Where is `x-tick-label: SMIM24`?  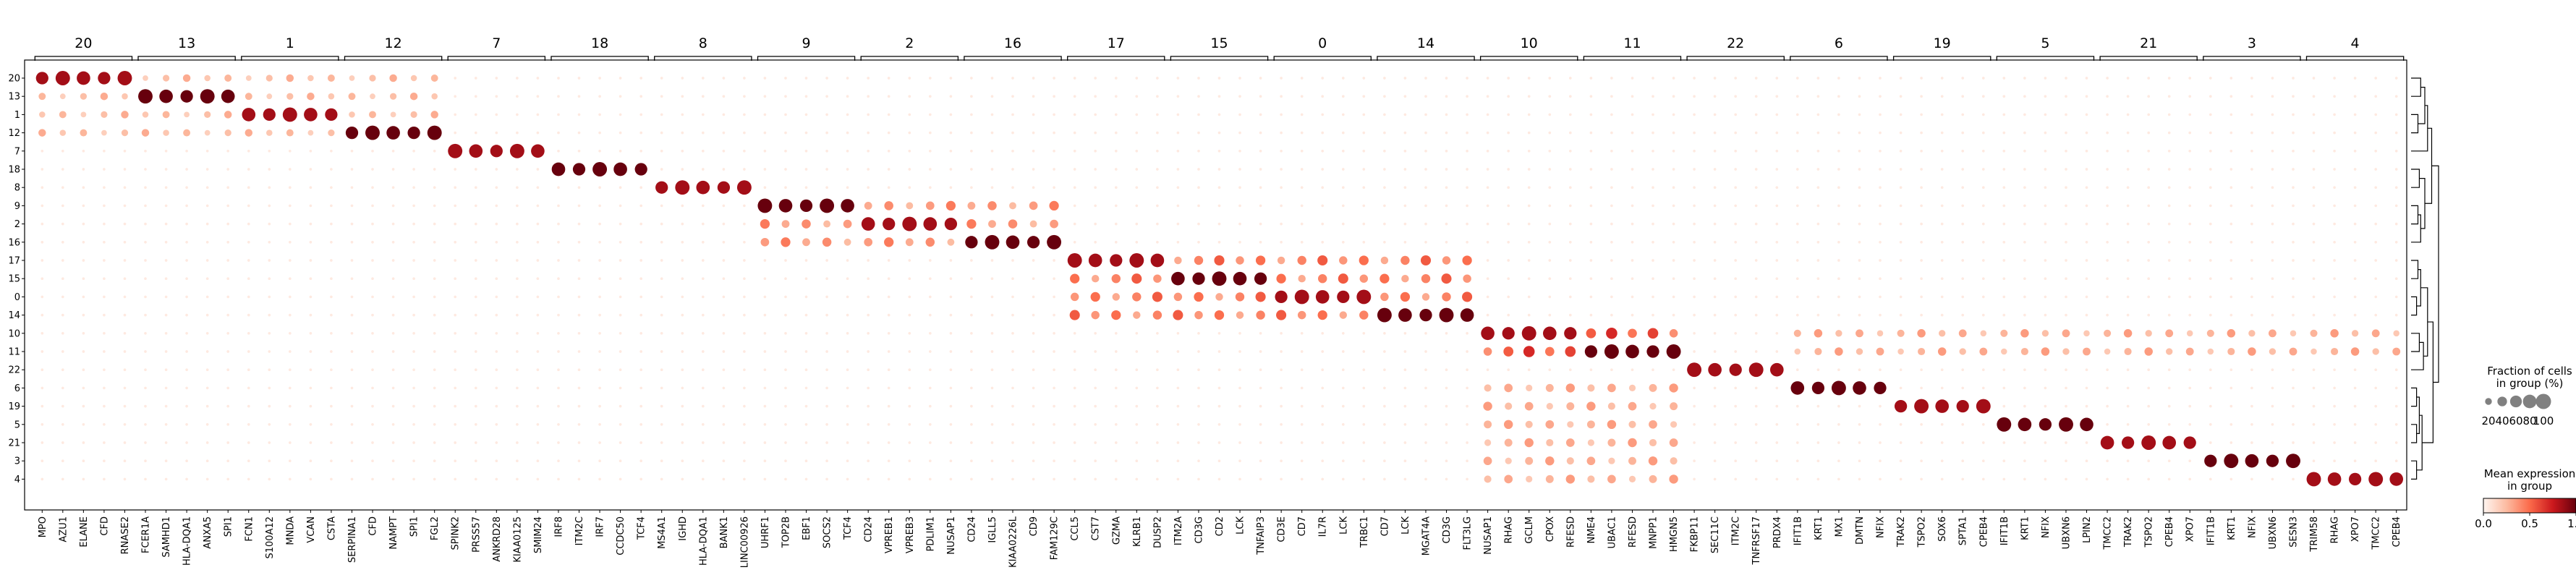 x-tick-label: SMIM24 is located at coordinates (538, 534).